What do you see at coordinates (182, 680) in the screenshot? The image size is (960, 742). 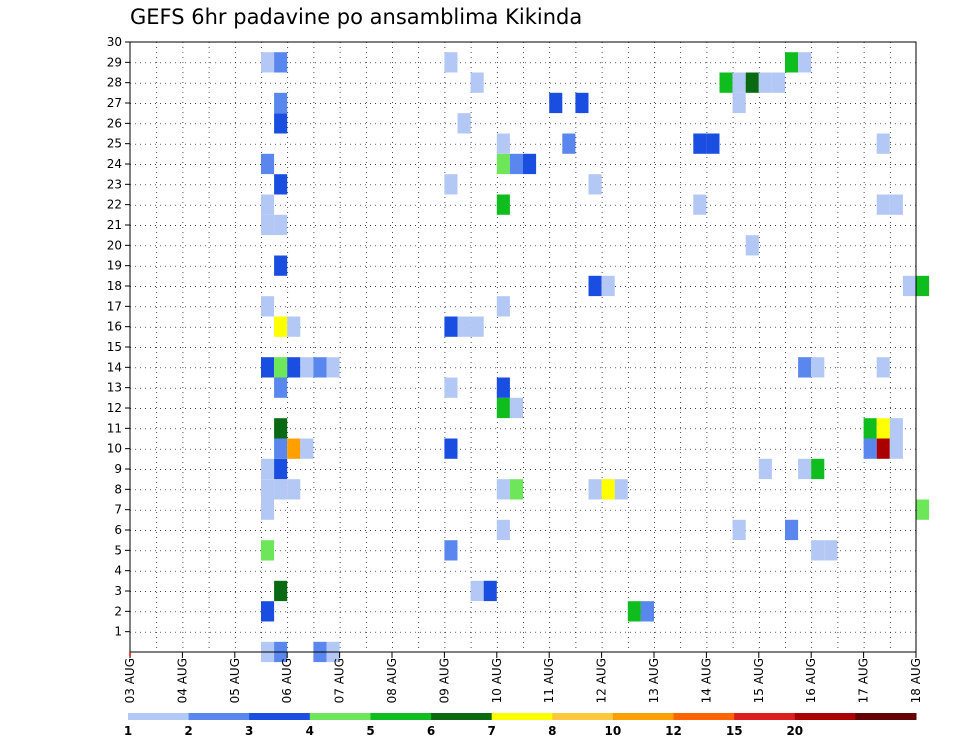 I see `x-tick-label: 04 AUG` at bounding box center [182, 680].